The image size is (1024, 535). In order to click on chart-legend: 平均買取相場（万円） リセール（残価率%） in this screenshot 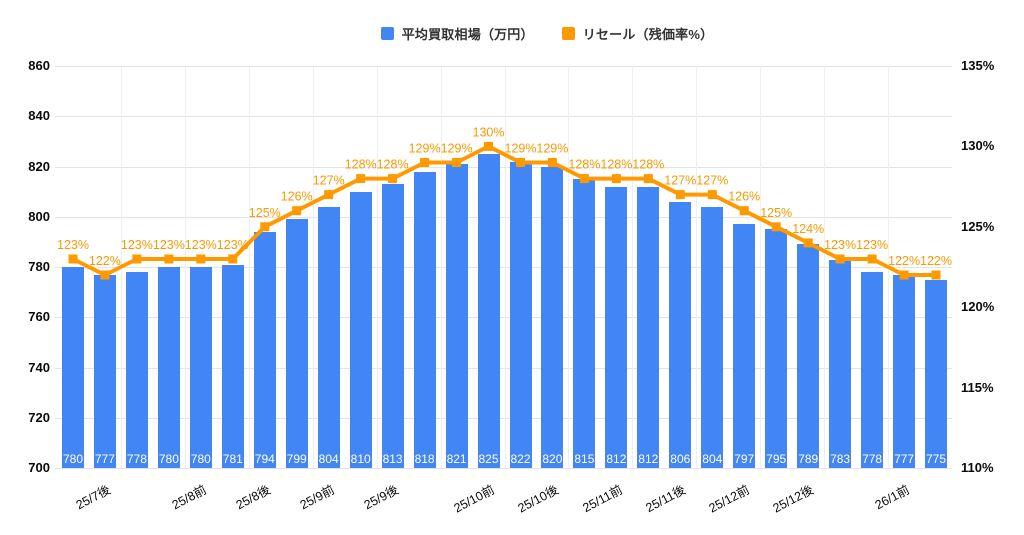, I will do `click(547, 33)`.